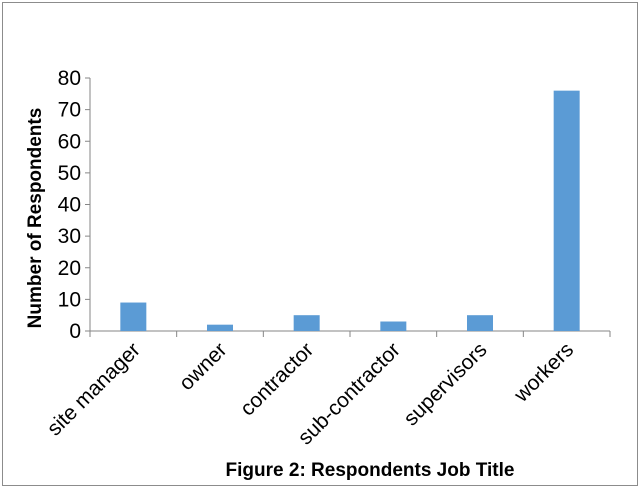  What do you see at coordinates (69, 268) in the screenshot?
I see `y-tick-label: 20` at bounding box center [69, 268].